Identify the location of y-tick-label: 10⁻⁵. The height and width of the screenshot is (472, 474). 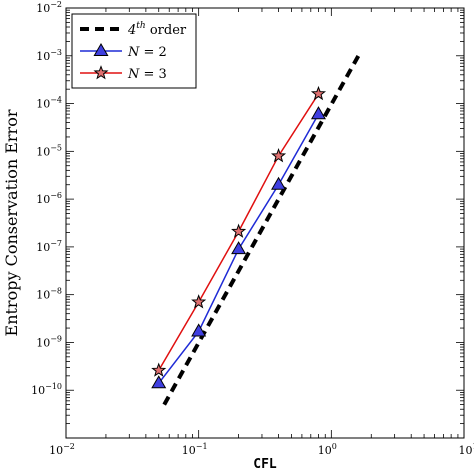
(49, 150).